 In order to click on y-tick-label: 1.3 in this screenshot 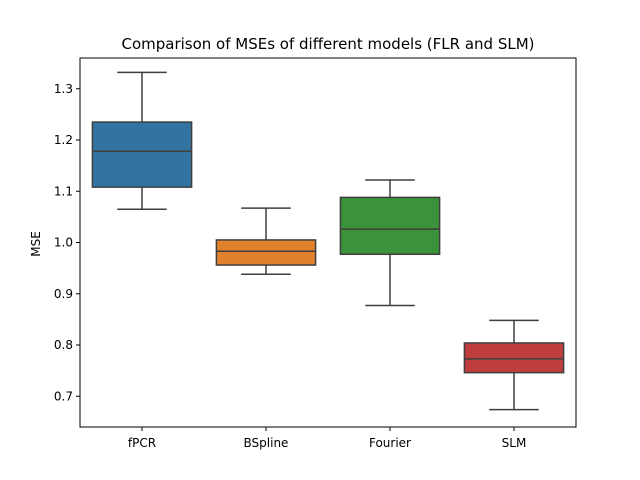, I will do `click(63, 89)`.